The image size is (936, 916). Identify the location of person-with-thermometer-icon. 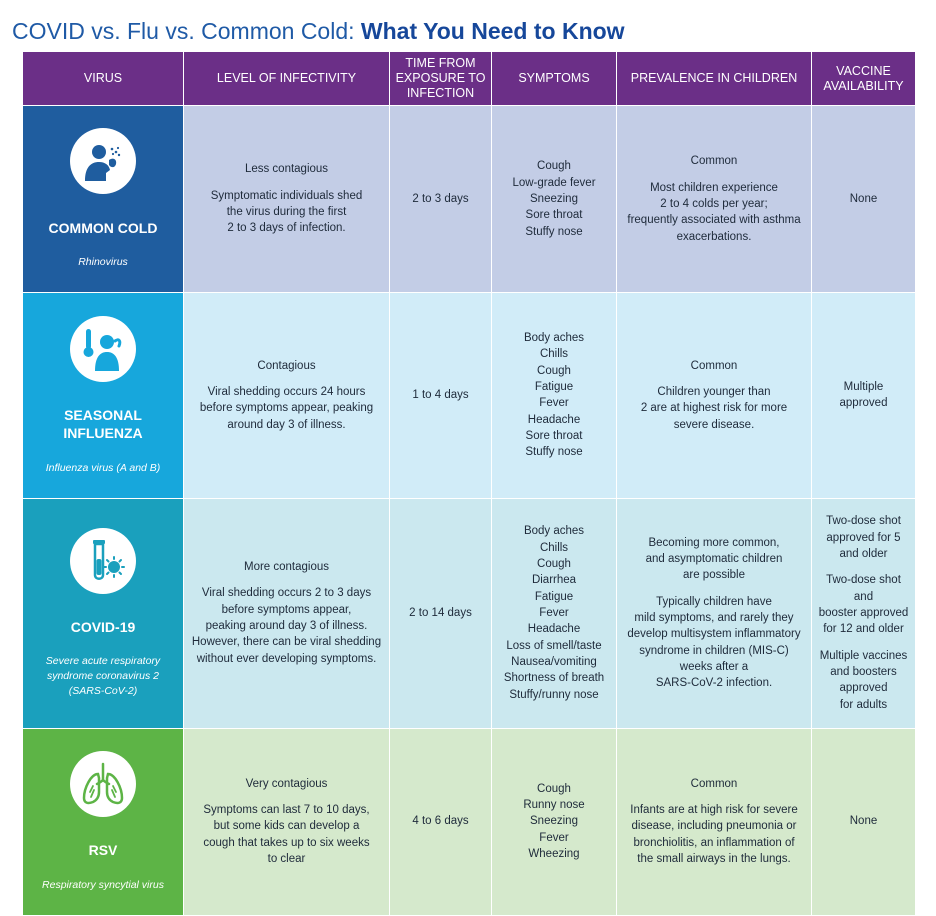
(103, 348).